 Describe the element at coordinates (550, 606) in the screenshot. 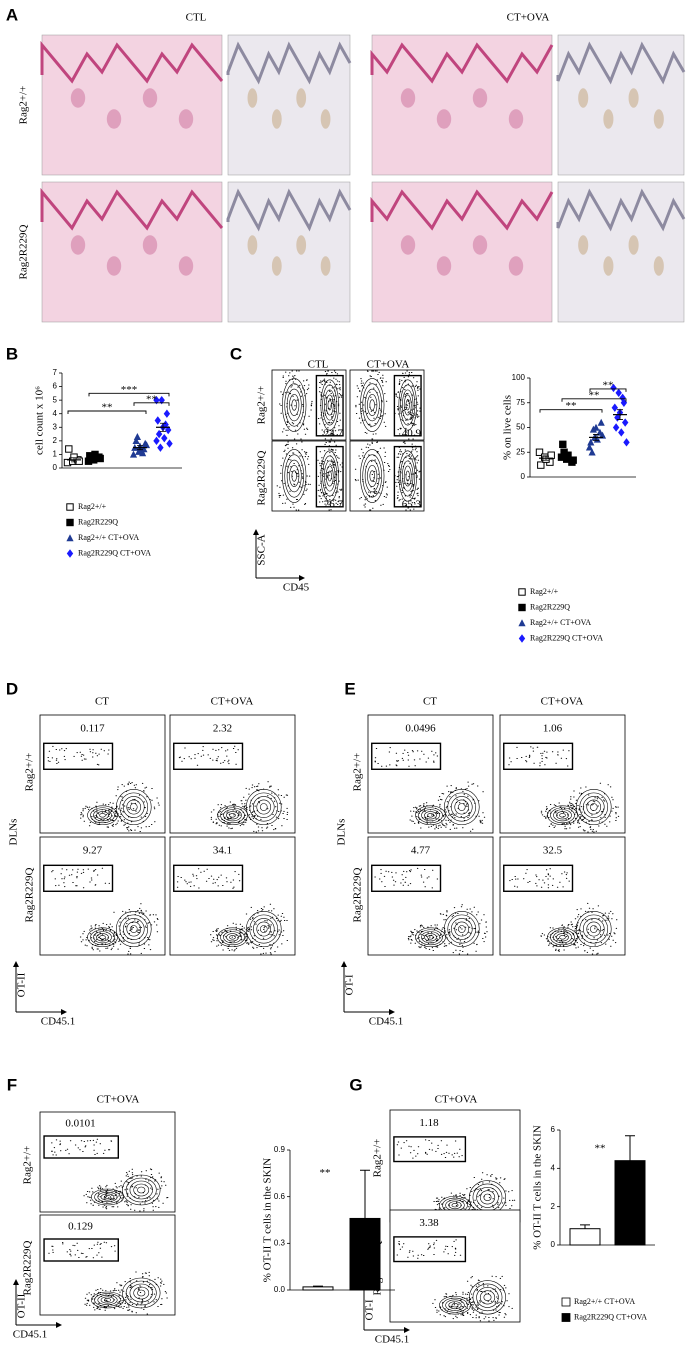

I see `legend-label: Rag2R229Q` at that location.